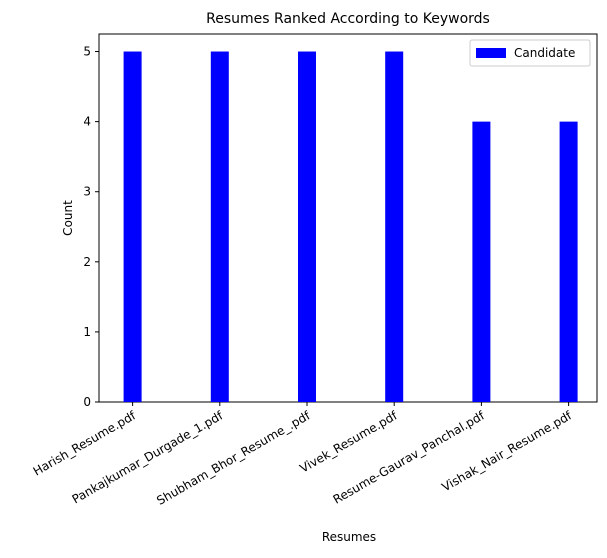 Image resolution: width=607 pixels, height=558 pixels. What do you see at coordinates (491, 53) in the screenshot?
I see `legend-swatch` at bounding box center [491, 53].